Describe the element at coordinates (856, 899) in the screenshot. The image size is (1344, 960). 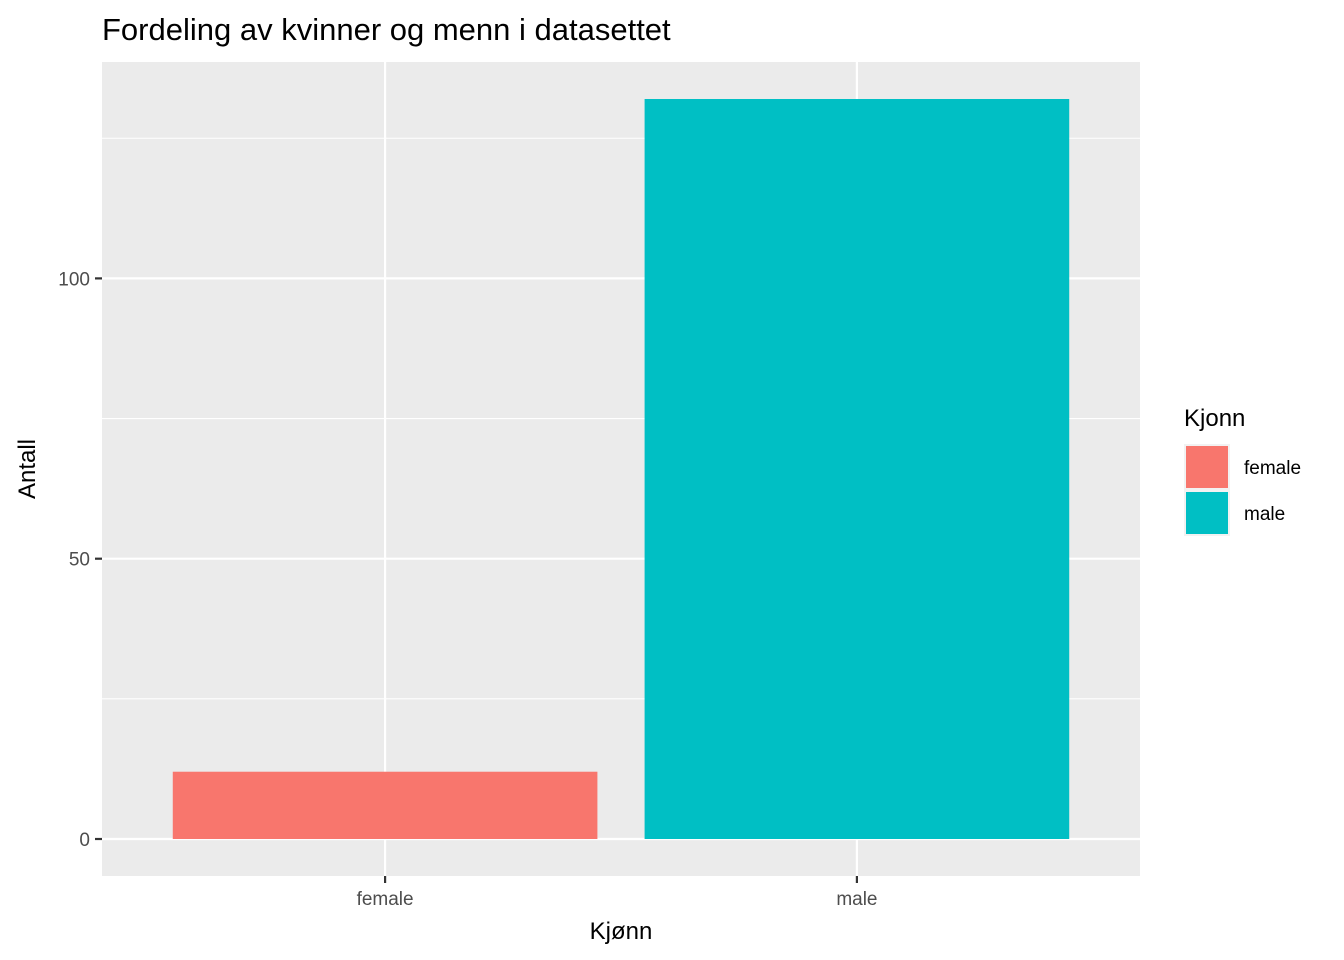
I see `x-tick-label: male` at that location.